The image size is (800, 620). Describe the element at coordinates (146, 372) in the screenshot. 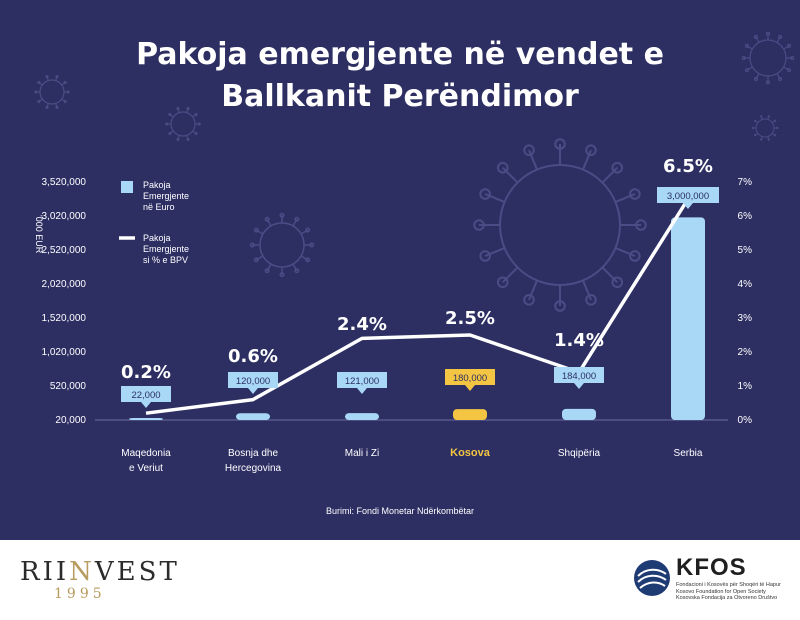

I see `percent-label: 0.2%` at that location.